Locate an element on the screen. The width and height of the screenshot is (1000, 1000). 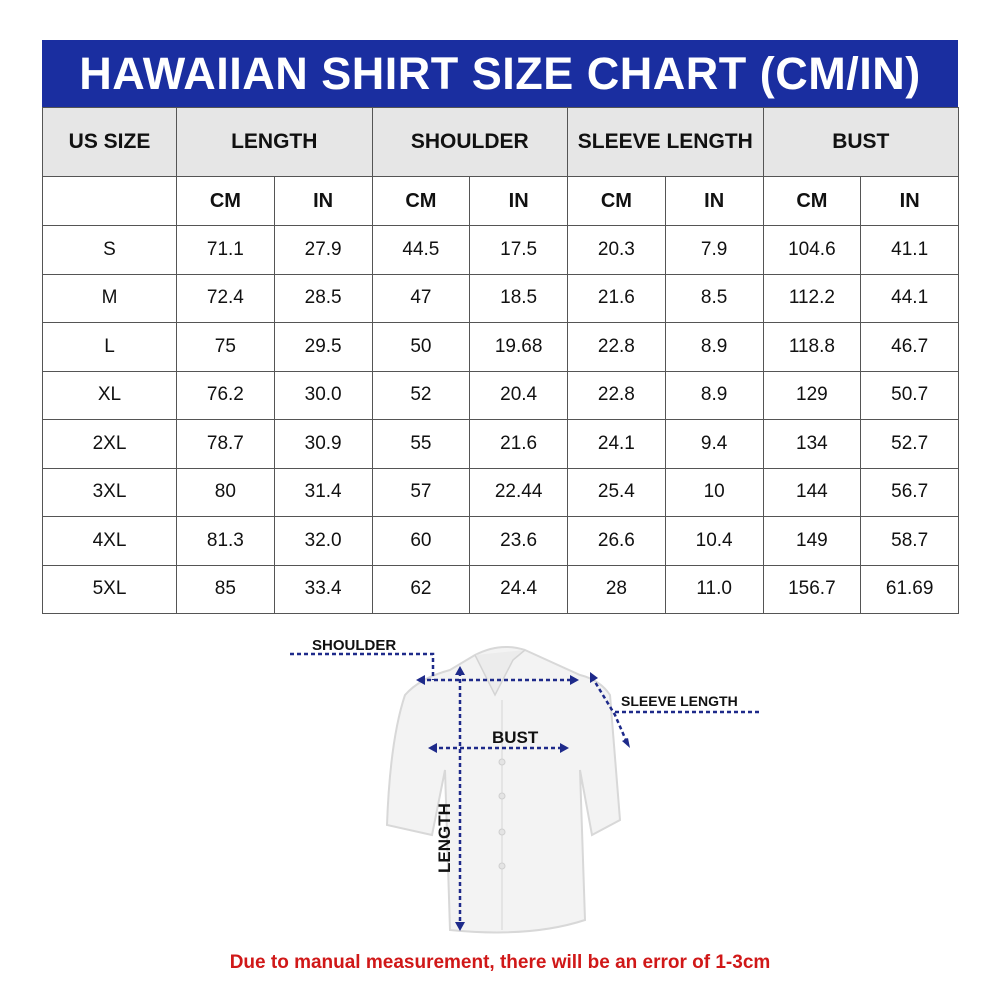
size-cell: XL is located at coordinates (109, 395).